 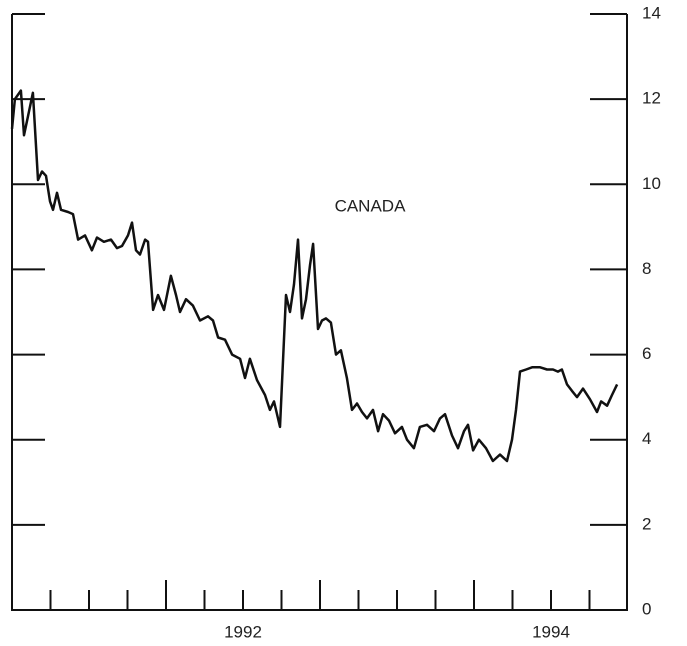 I want to click on y-tick-label: 4, so click(x=646, y=438).